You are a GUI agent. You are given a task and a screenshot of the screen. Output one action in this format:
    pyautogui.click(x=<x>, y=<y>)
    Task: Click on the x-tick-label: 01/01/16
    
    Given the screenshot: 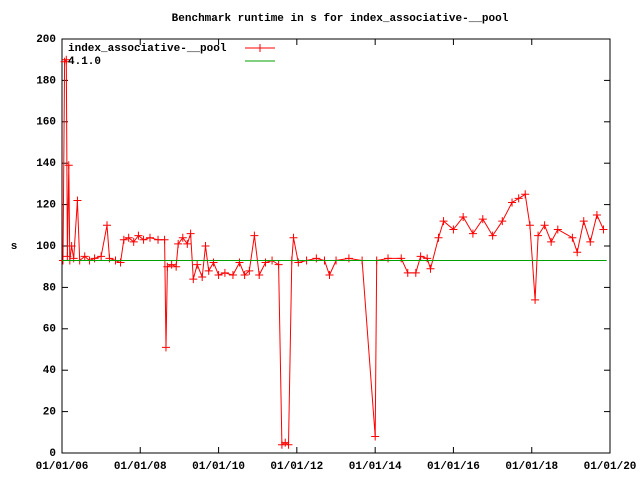 What is the action you would take?
    pyautogui.click(x=453, y=467)
    